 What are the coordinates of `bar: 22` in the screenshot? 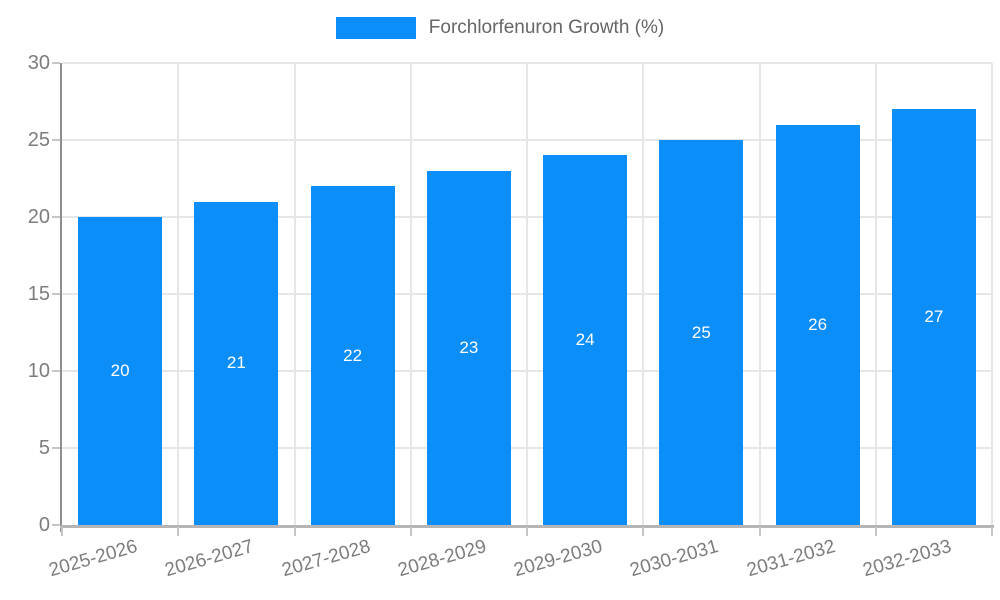 It's located at (352, 355).